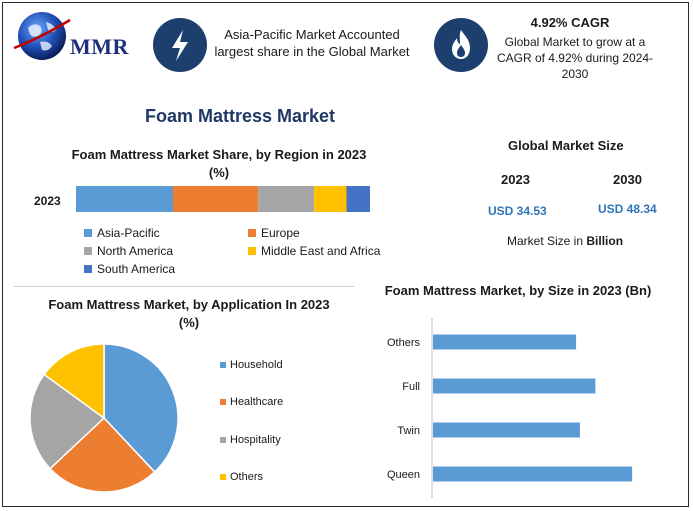 This screenshot has height=511, width=693. Describe the element at coordinates (403, 475) in the screenshot. I see `size-bar-label-queen: Queen` at that location.